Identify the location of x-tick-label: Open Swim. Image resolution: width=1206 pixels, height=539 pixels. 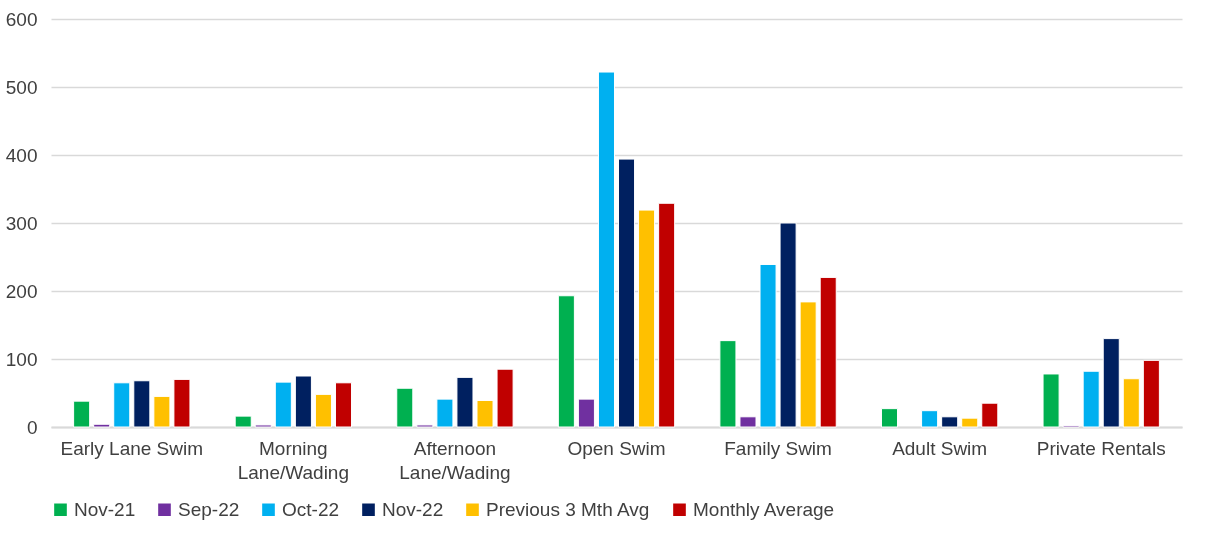
(616, 448).